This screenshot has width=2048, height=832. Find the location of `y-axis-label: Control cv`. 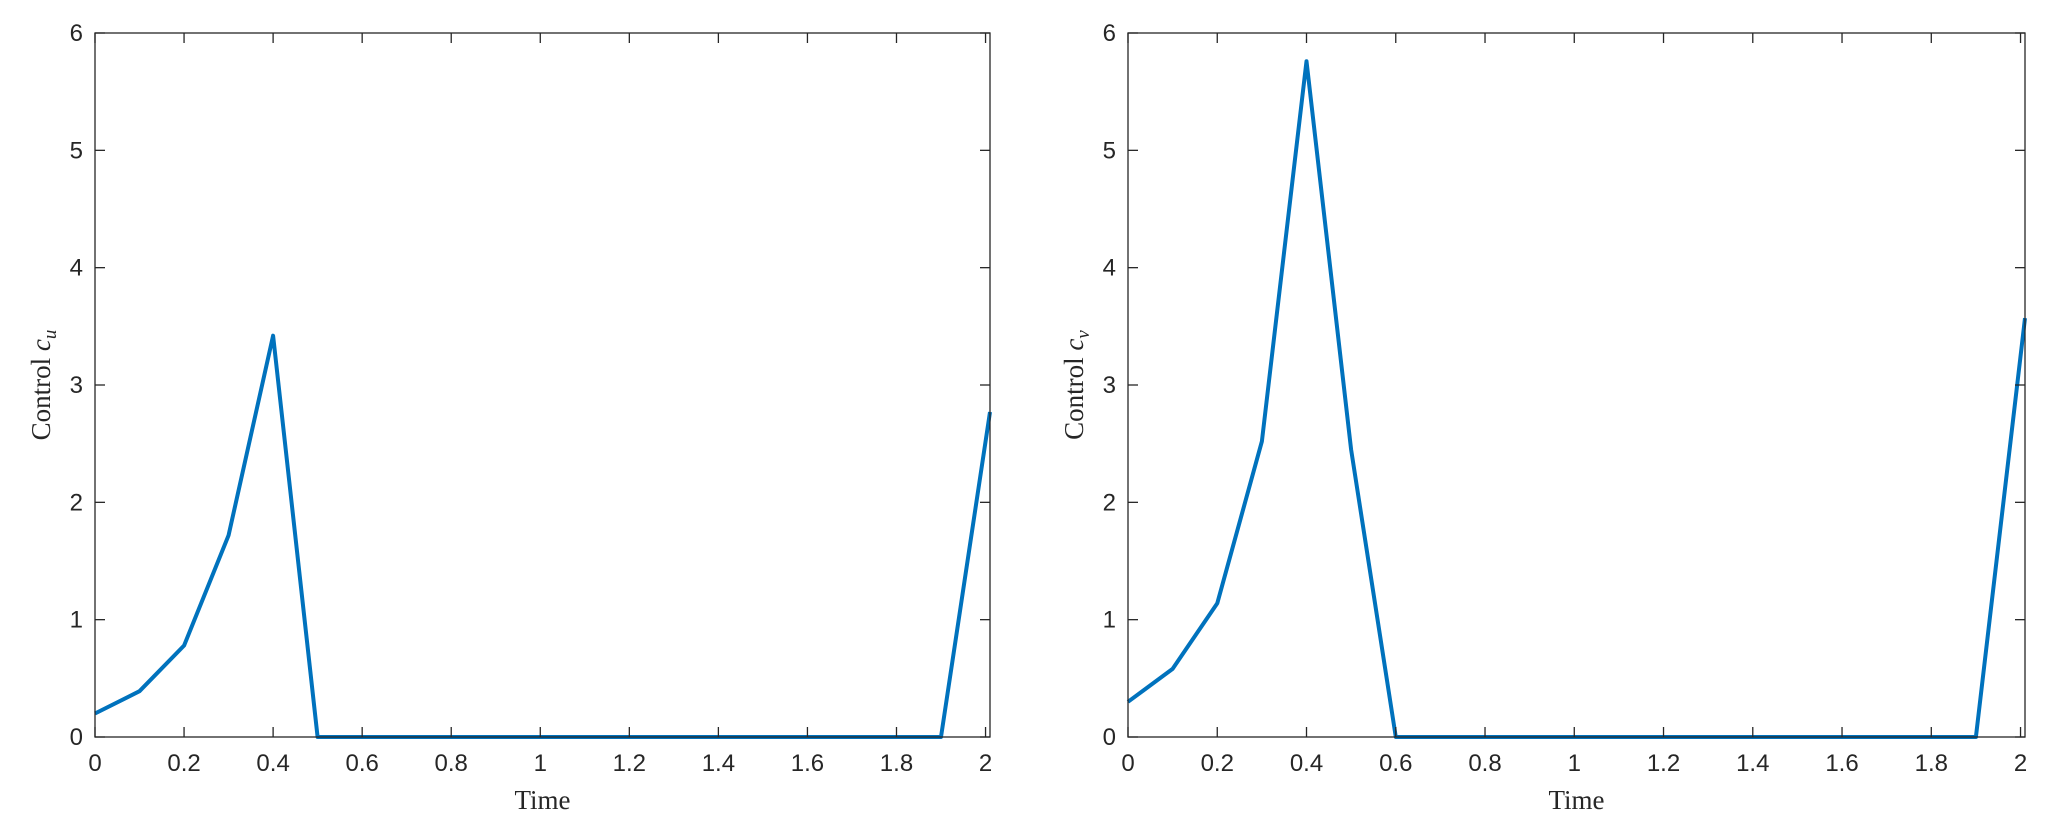

y-axis-label: Control cv is located at coordinates (1076, 385).